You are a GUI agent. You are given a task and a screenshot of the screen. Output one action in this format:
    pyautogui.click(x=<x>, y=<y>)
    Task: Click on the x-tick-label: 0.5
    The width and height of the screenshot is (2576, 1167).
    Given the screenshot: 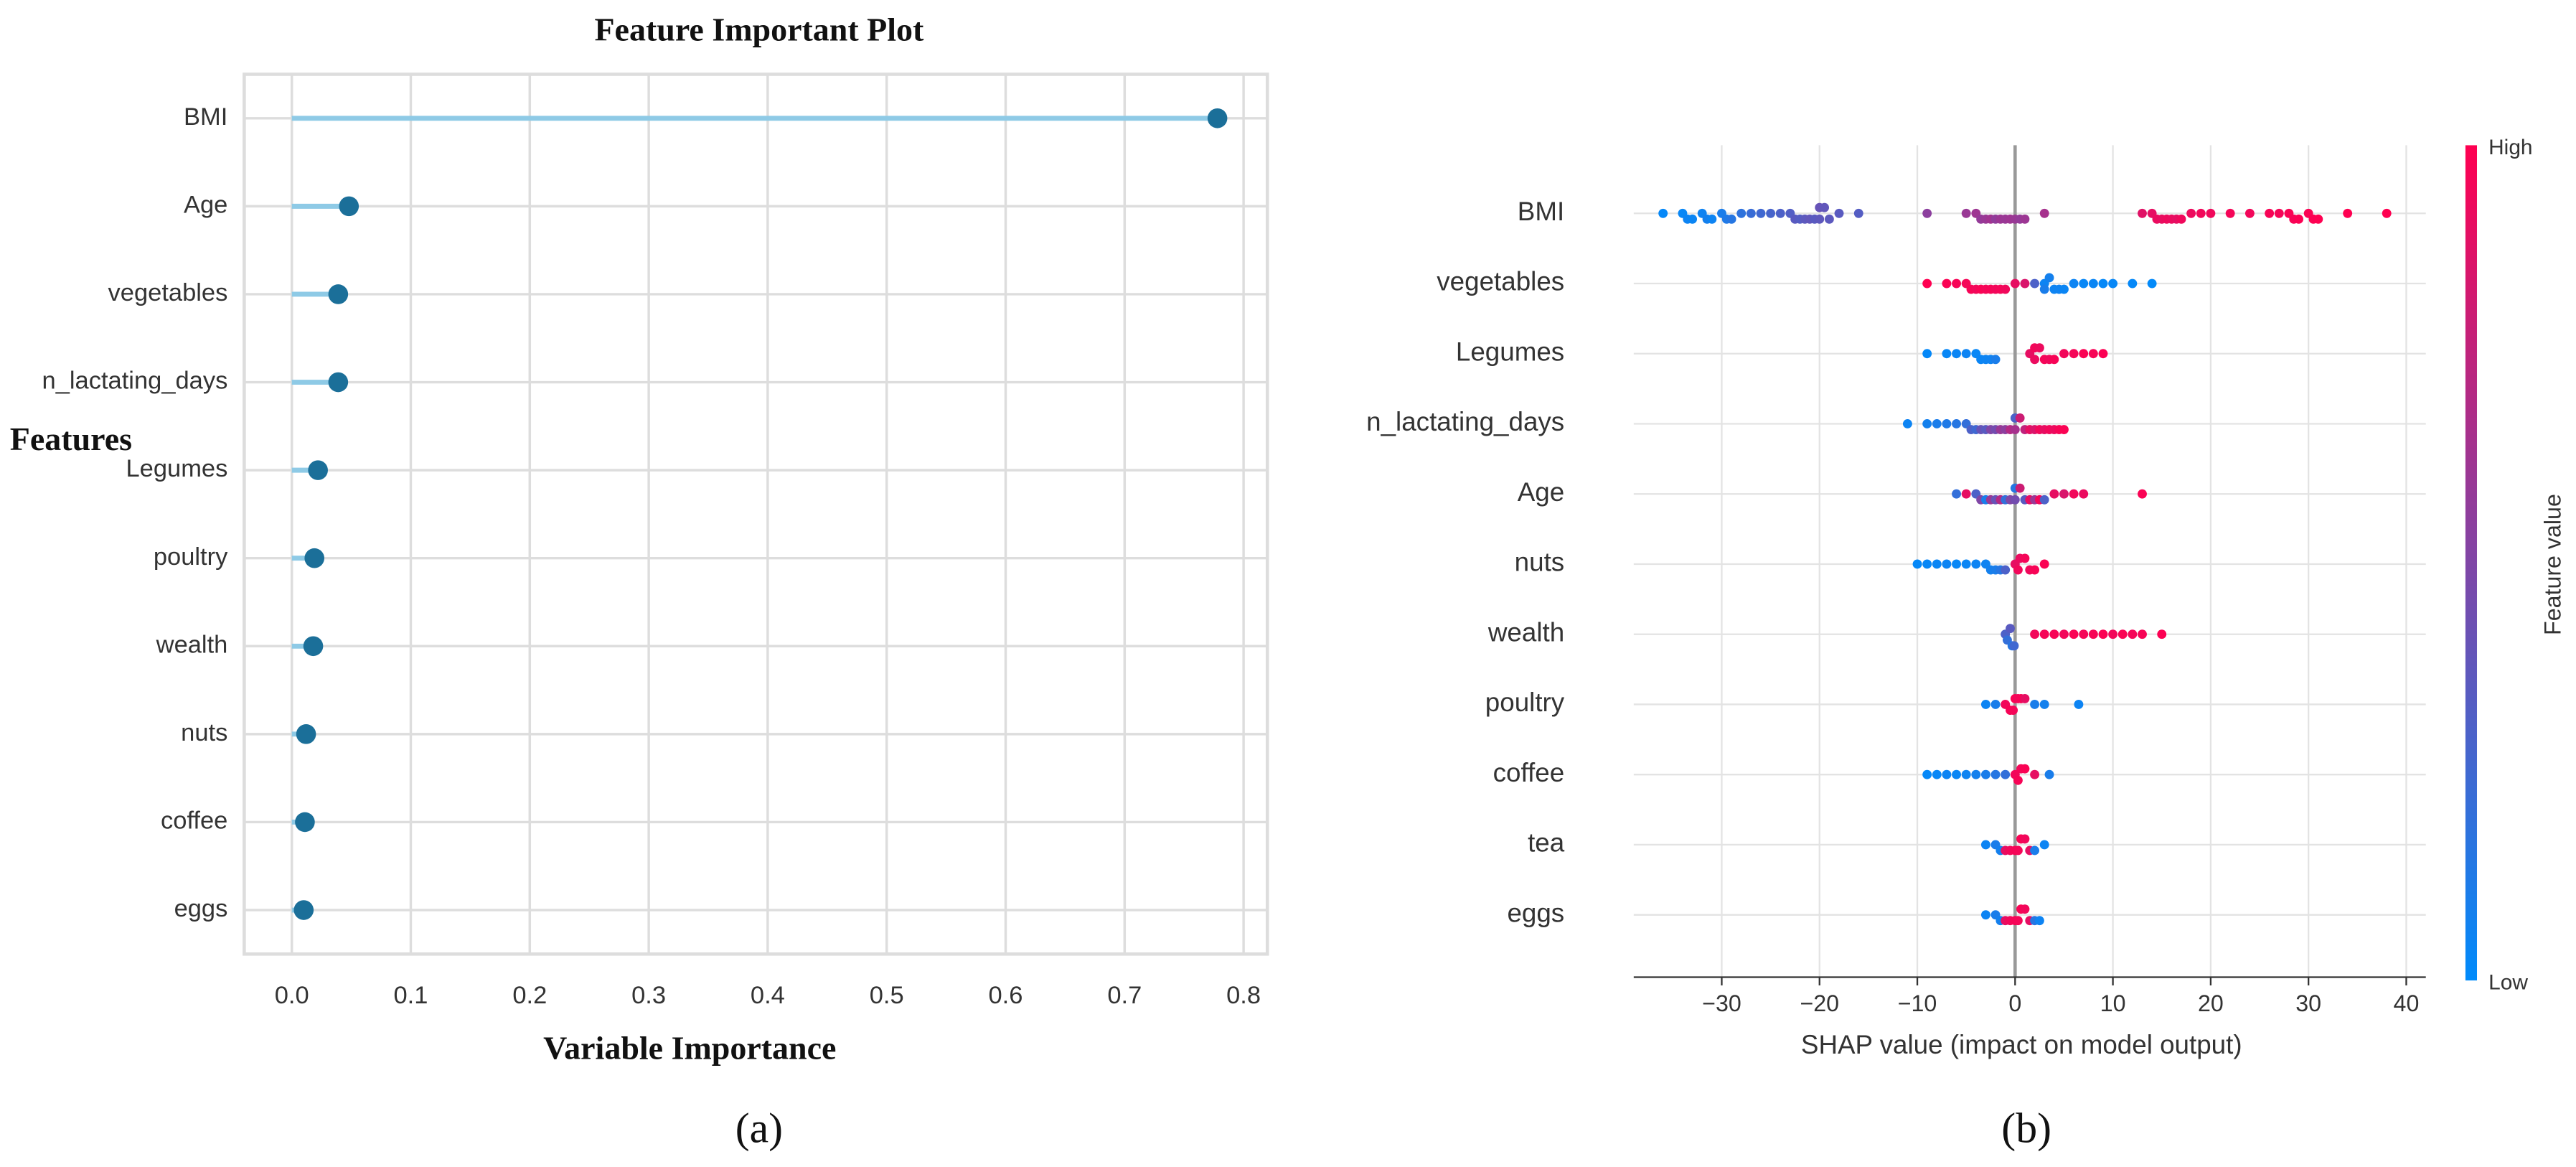 What is the action you would take?
    pyautogui.click(x=887, y=996)
    